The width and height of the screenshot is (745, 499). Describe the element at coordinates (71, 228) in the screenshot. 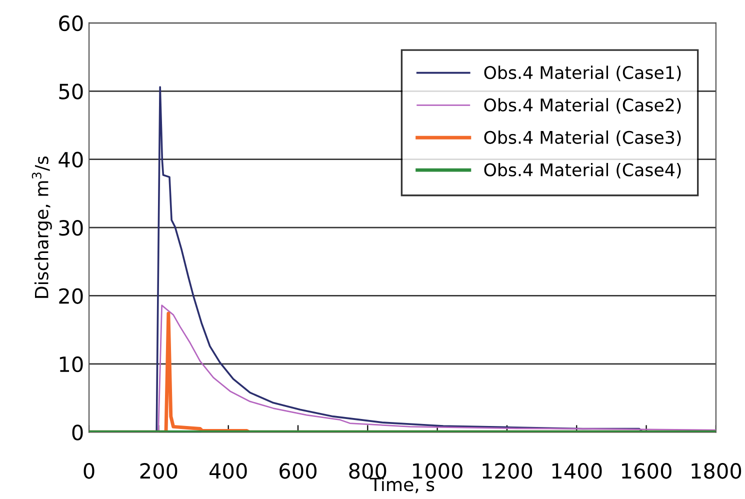

I see `y-tick-label: 30` at that location.